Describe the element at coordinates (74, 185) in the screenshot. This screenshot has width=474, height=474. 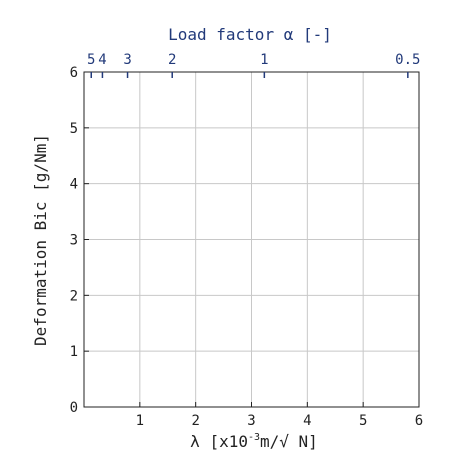
I see `y-tick-label: 4` at that location.